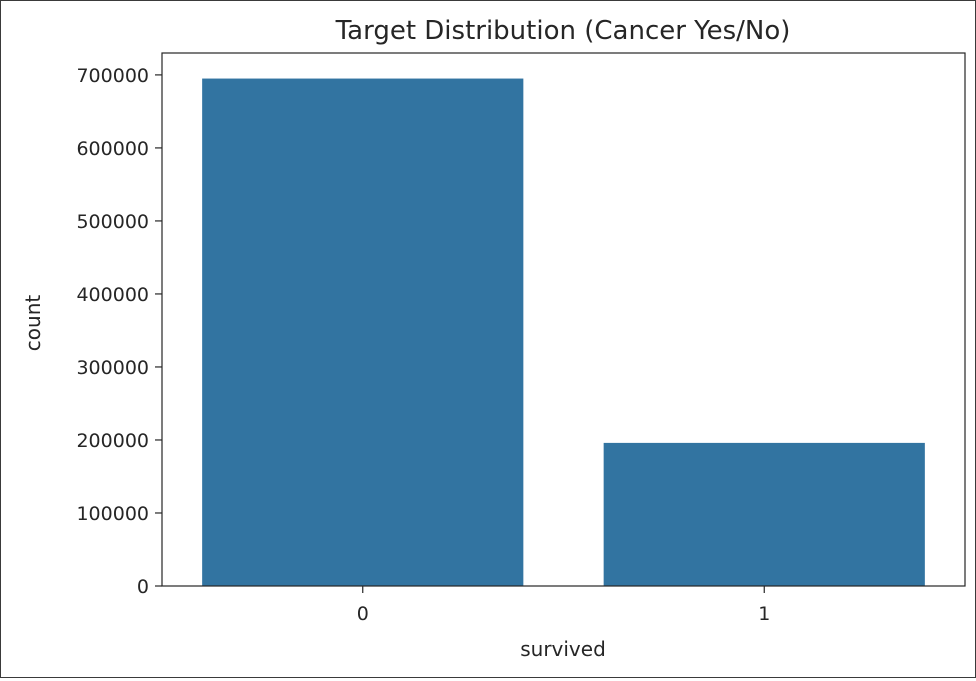 This screenshot has width=976, height=681. I want to click on y-axis-label: count, so click(33, 323).